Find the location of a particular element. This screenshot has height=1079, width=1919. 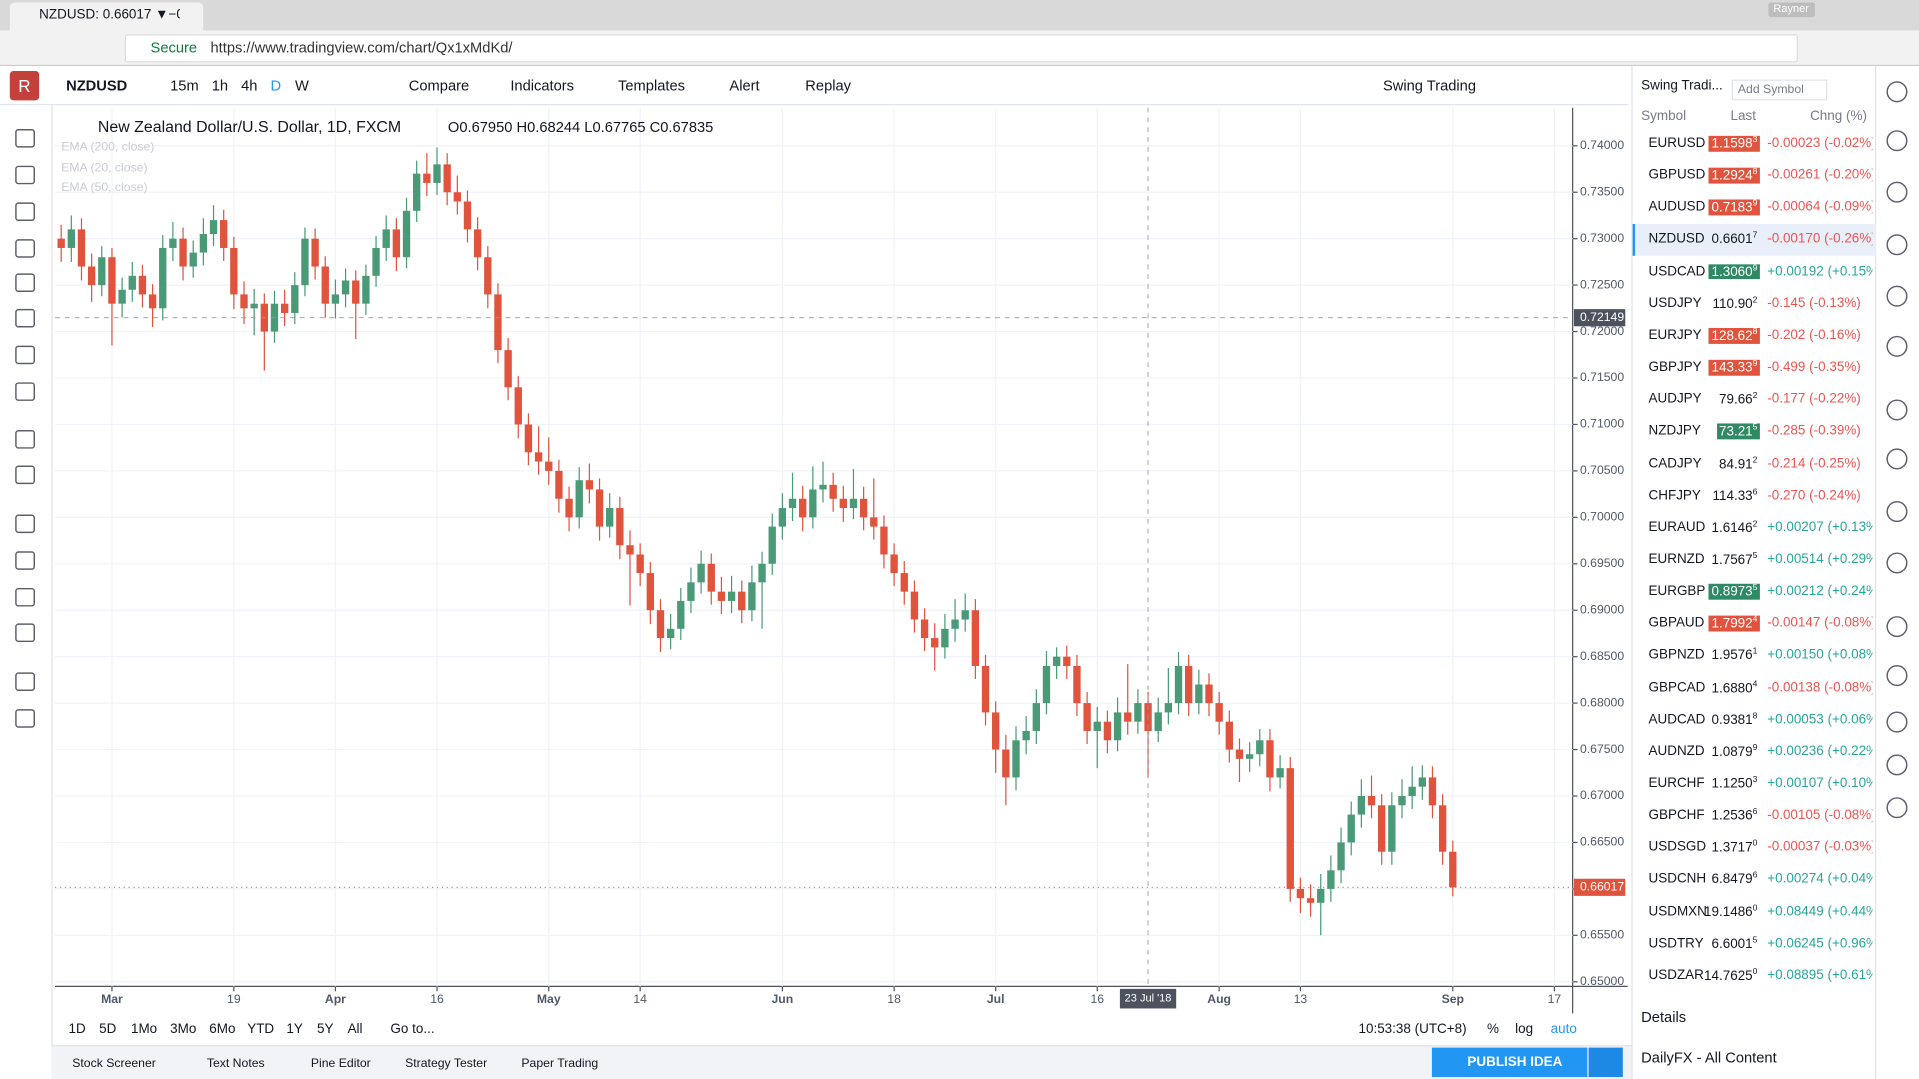

row-symbol: GBPNZD is located at coordinates (1676, 655).